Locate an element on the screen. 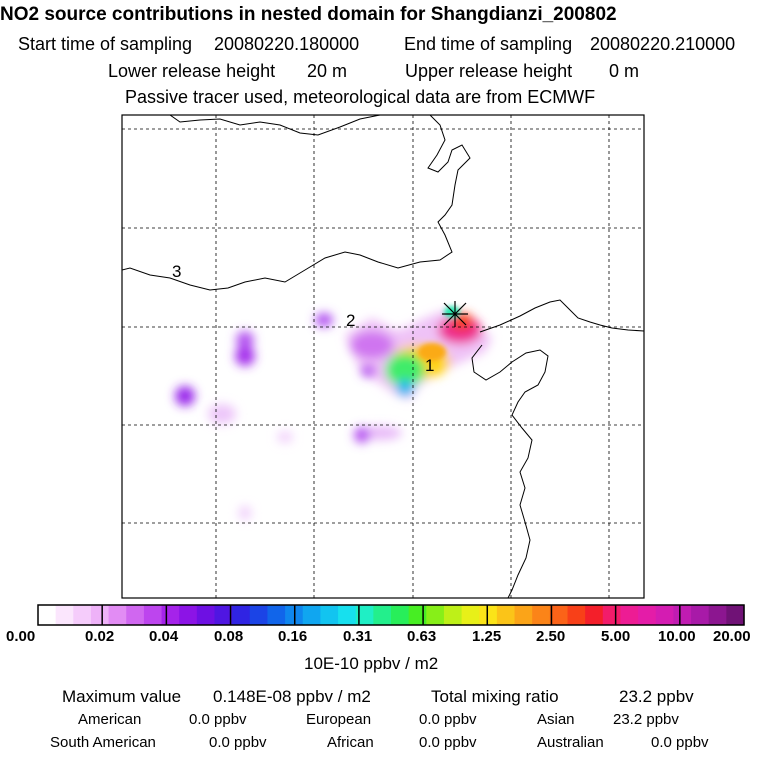 The image size is (768, 768). region-label-1: 1 is located at coordinates (429, 365).